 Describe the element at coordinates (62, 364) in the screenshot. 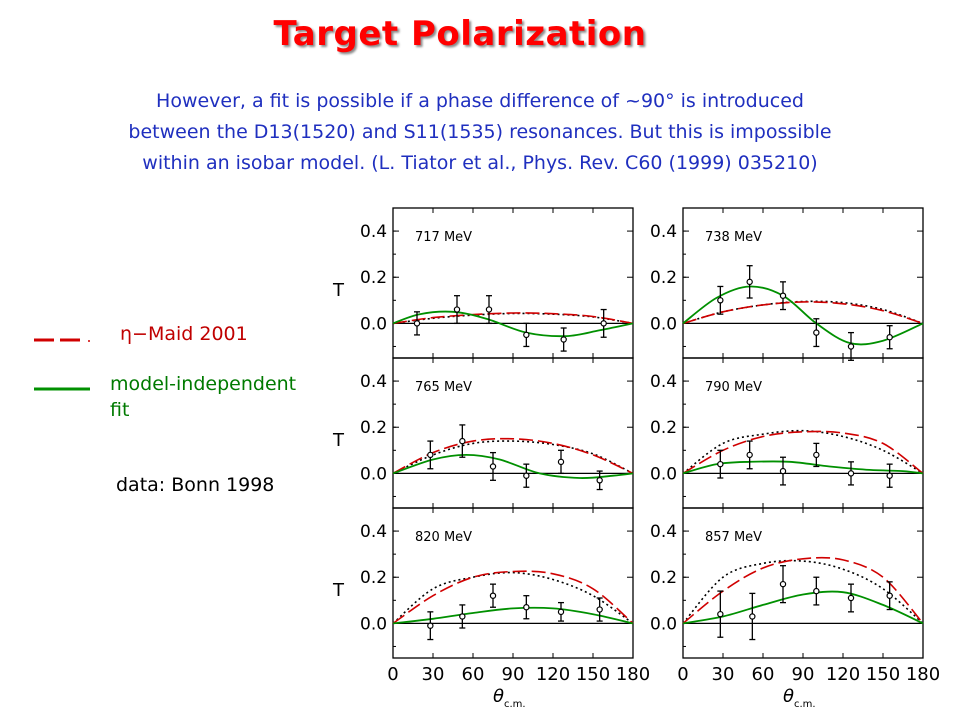

I see `legend-swatches` at that location.